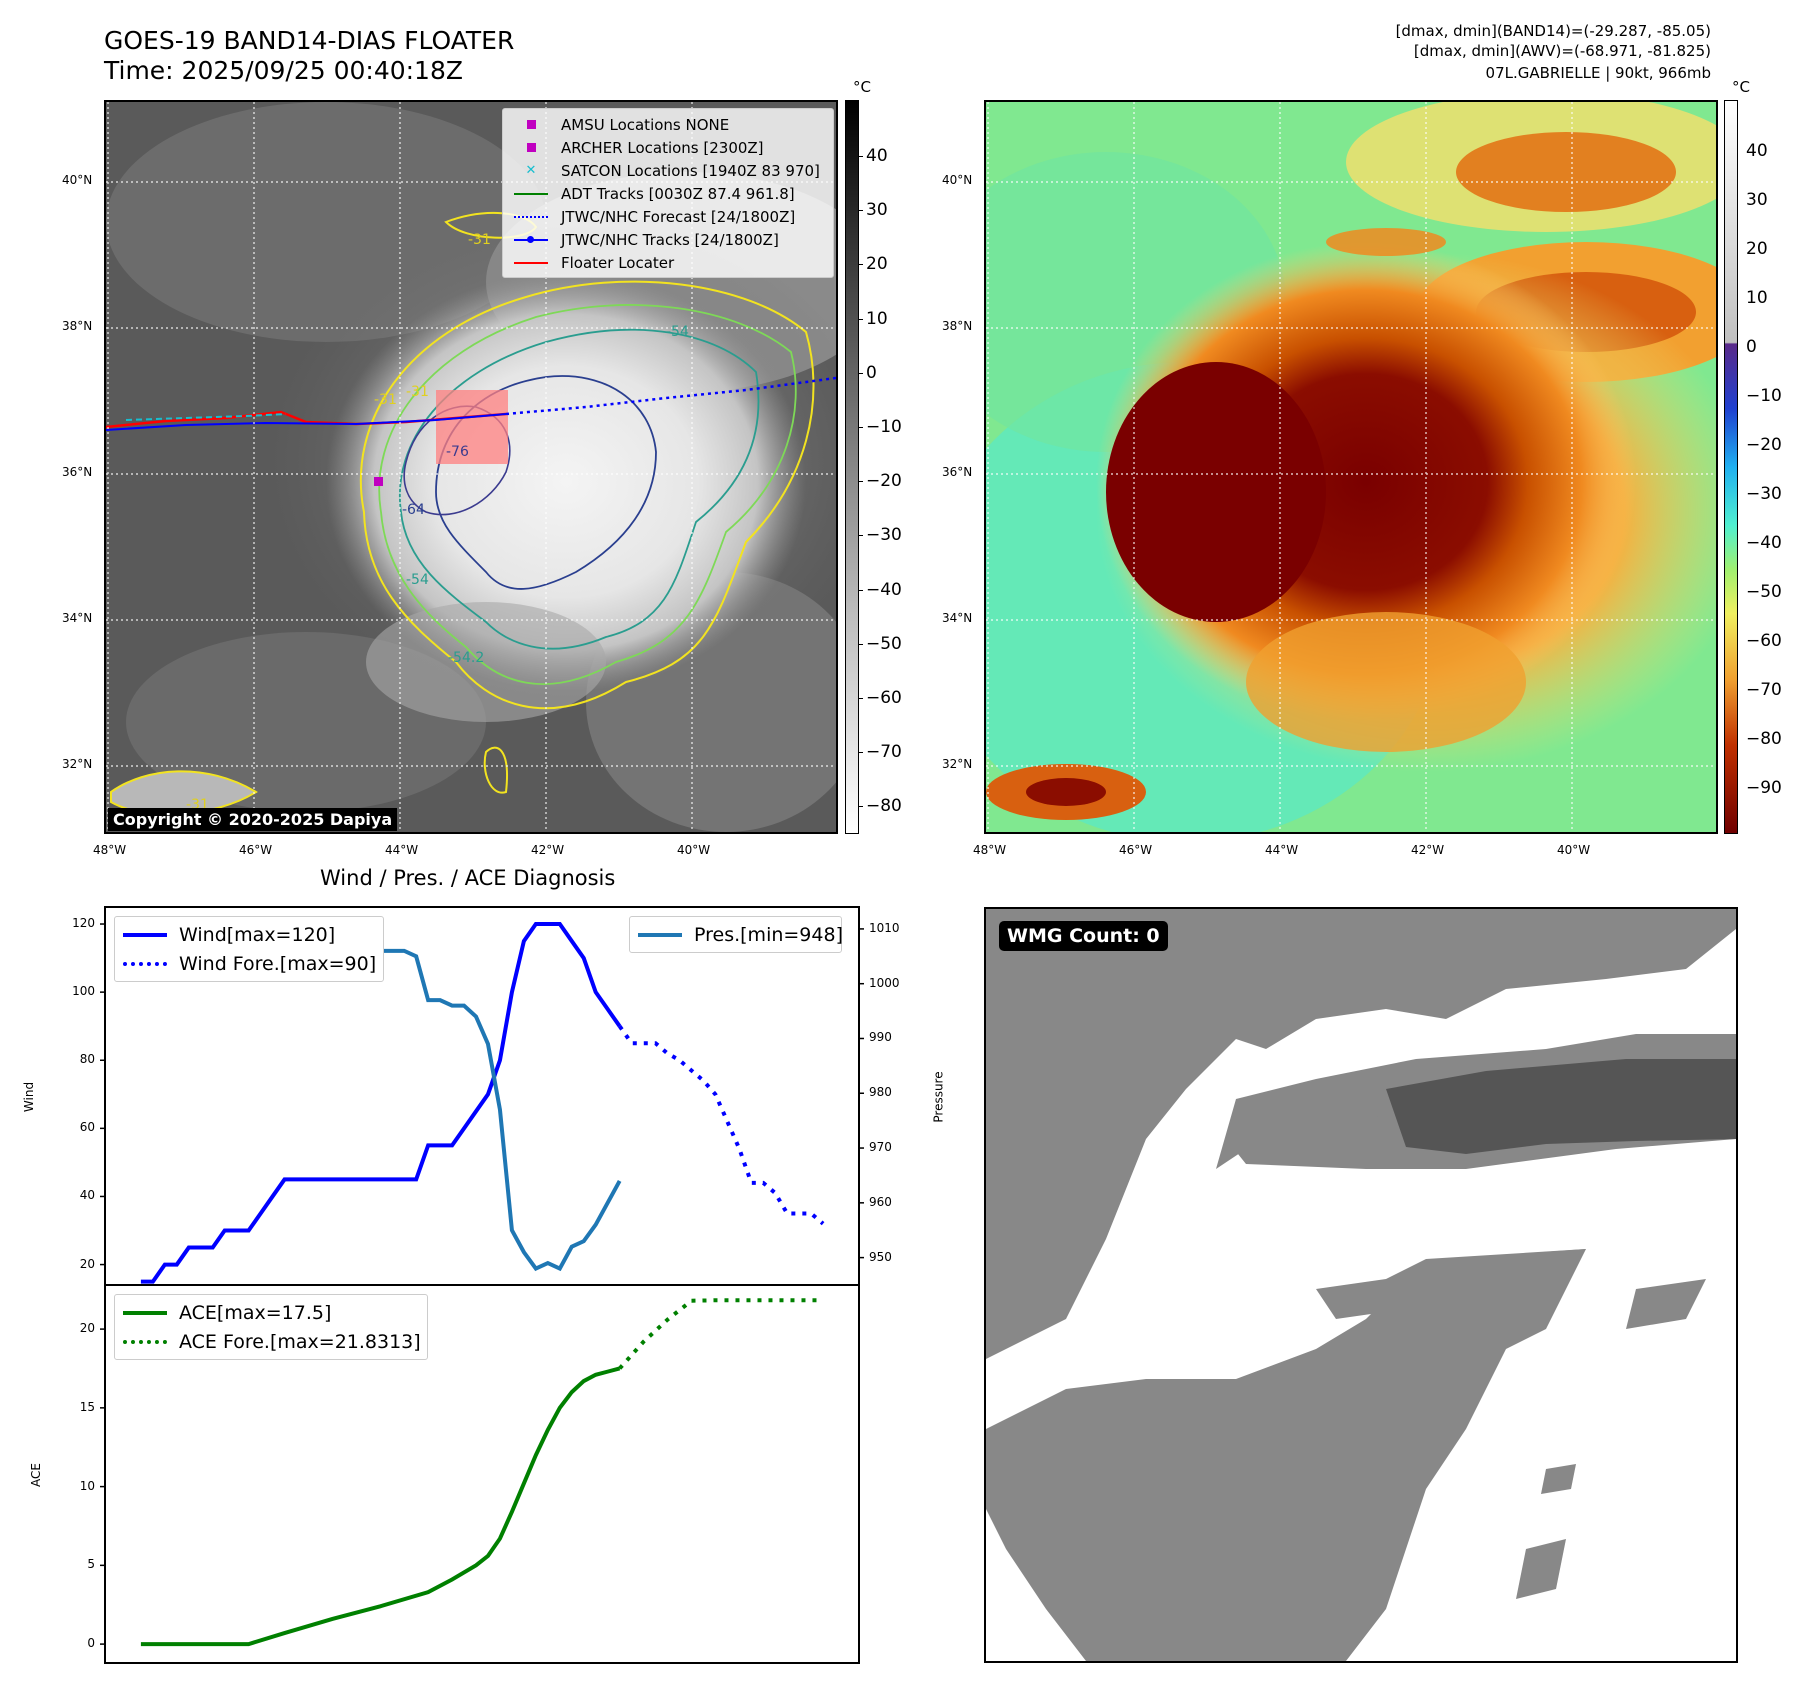 The image size is (1797, 1690). What do you see at coordinates (880, 1256) in the screenshot?
I see `pressure-tick: 950` at bounding box center [880, 1256].